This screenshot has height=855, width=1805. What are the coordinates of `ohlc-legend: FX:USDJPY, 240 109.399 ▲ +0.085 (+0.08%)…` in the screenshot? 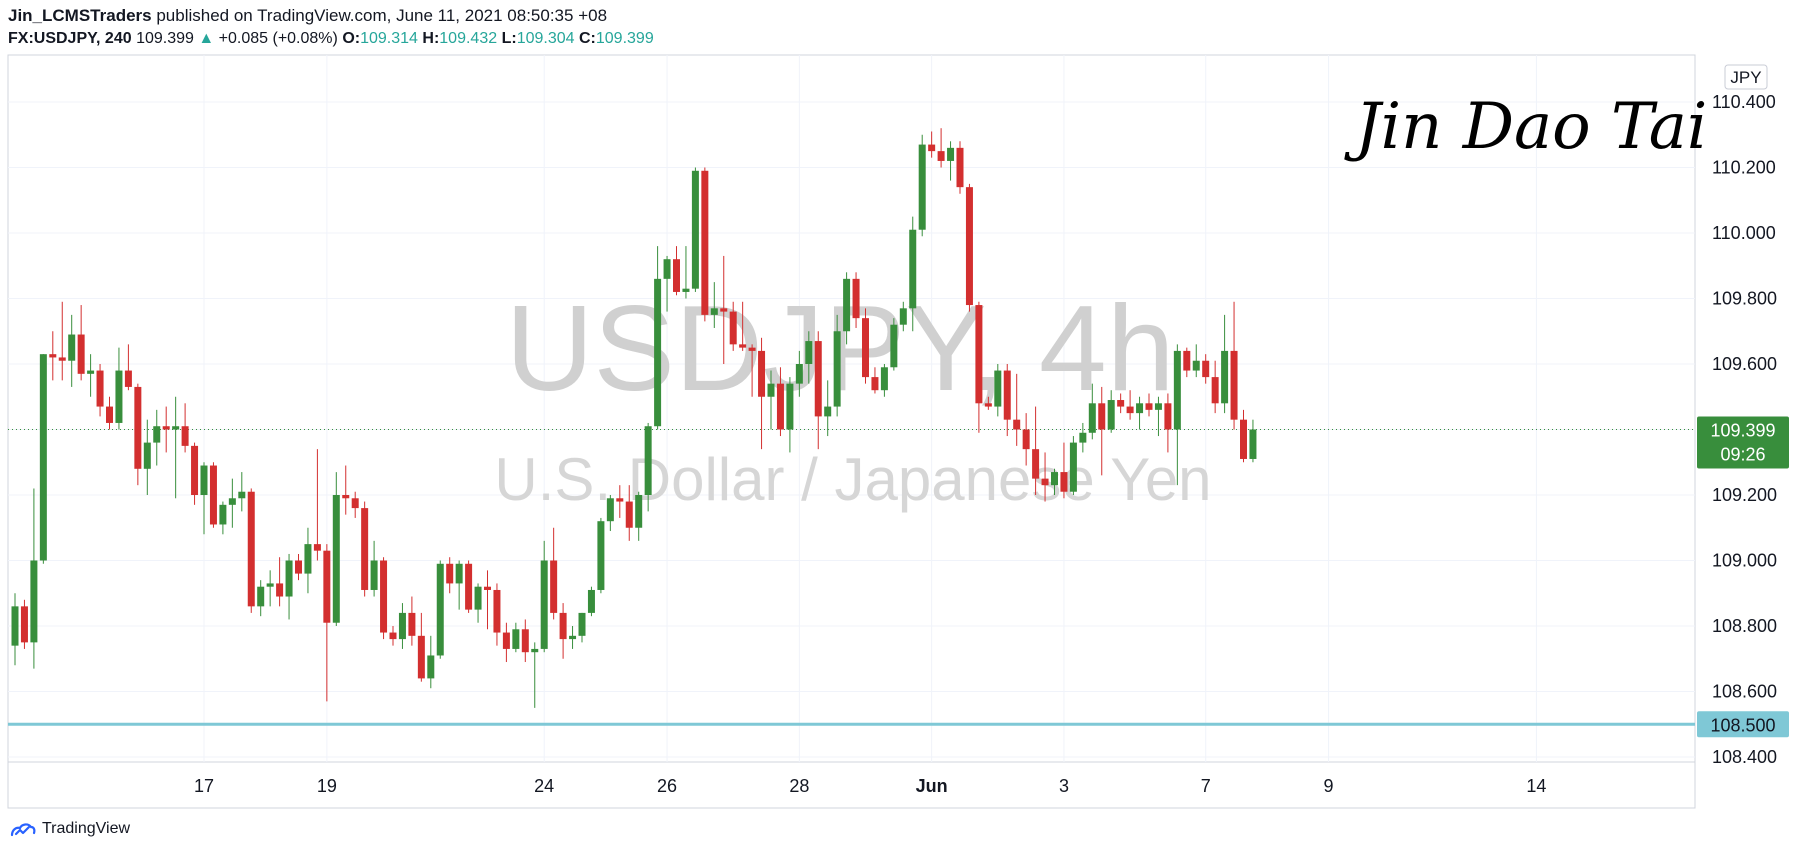 It's located at (331, 39).